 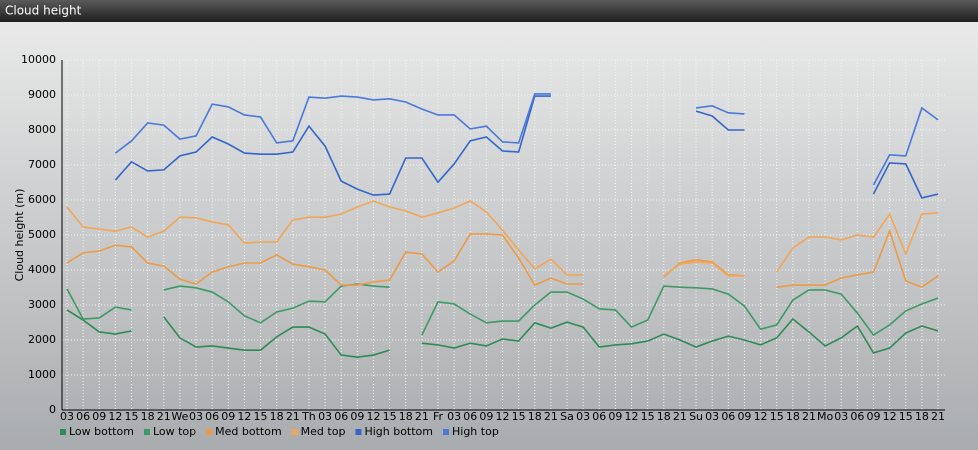 I want to click on y-tick-label: 8000, so click(x=42, y=129).